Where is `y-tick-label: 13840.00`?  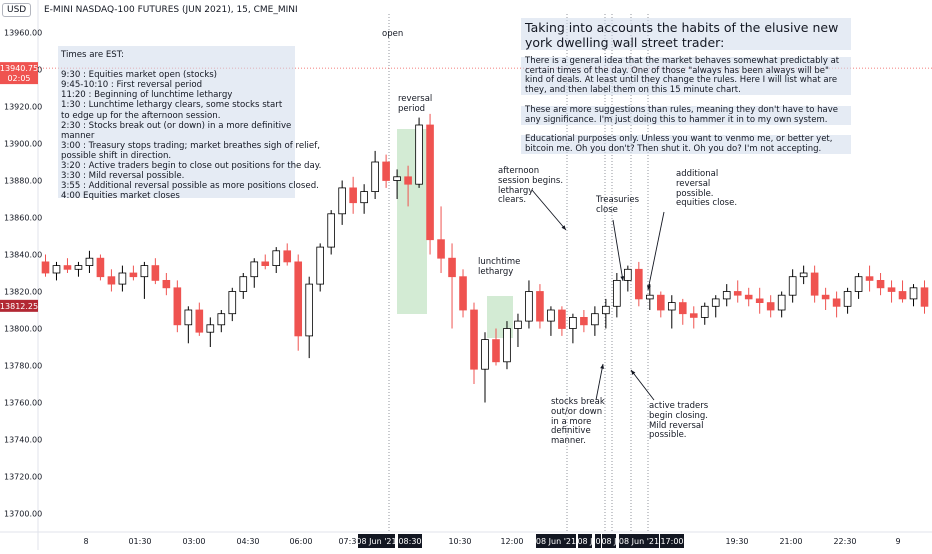 y-tick-label: 13840.00 is located at coordinates (23, 255).